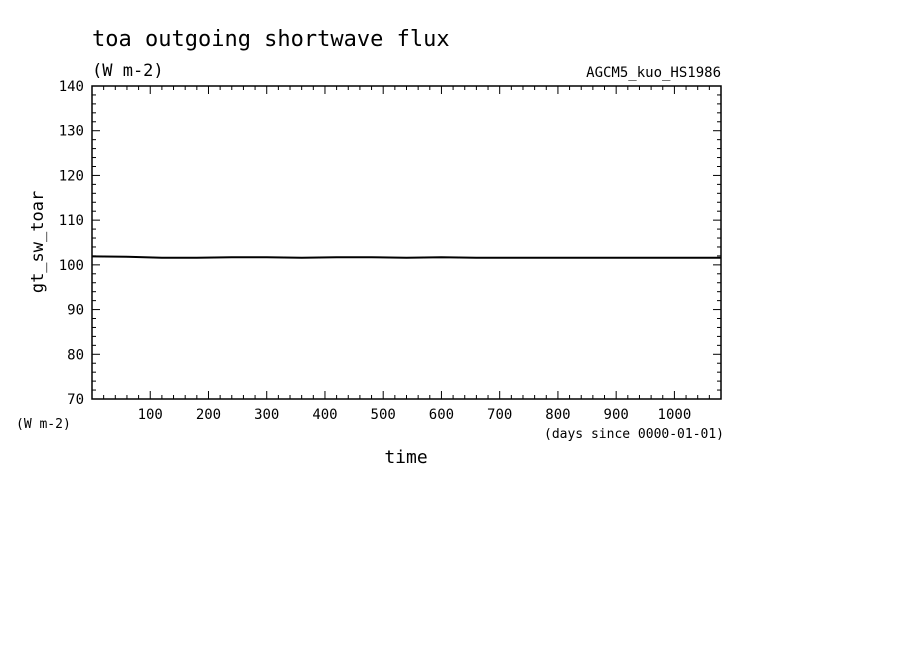 The height and width of the screenshot is (654, 904). I want to click on y-tick-label: 80, so click(75, 355).